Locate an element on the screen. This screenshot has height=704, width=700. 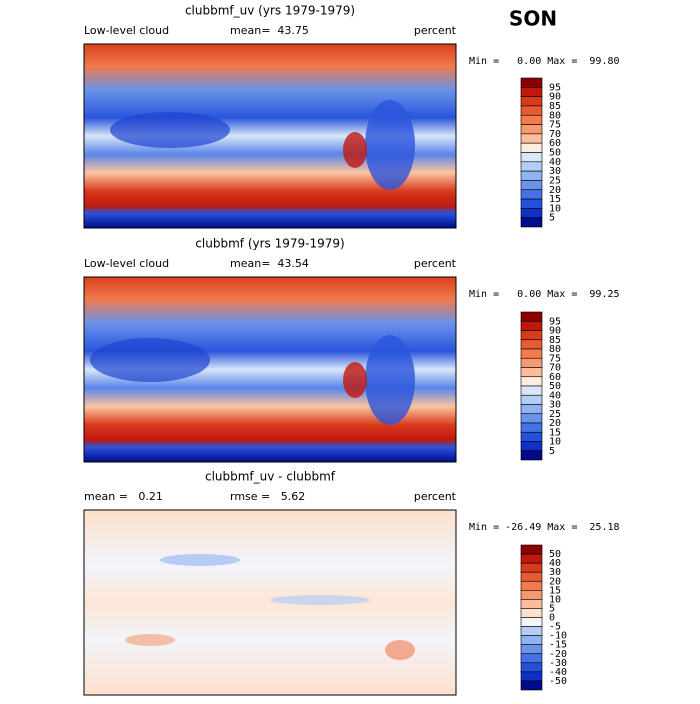
colorbar-label: -10 is located at coordinates (558, 636).